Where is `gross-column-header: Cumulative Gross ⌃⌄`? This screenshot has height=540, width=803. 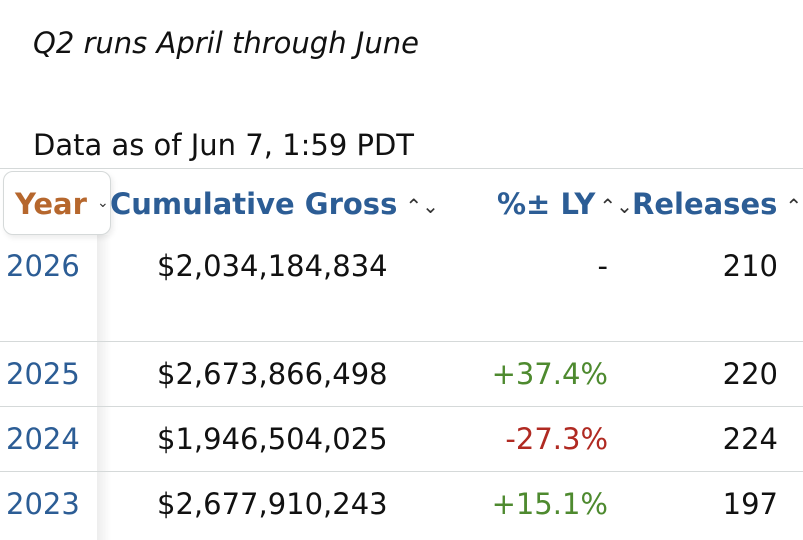
gross-column-header: Cumulative Gross ⌃⌄ is located at coordinates (274, 205).